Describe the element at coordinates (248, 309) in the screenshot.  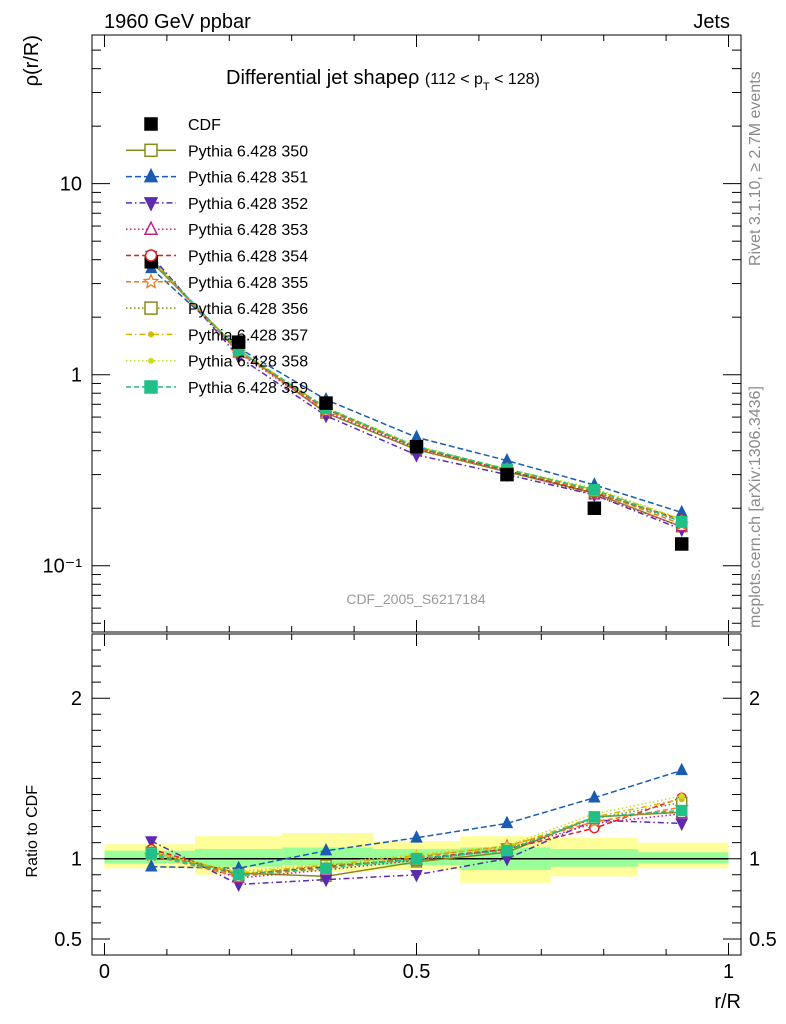
I see `legend-label: Pythia 6.428 356` at that location.